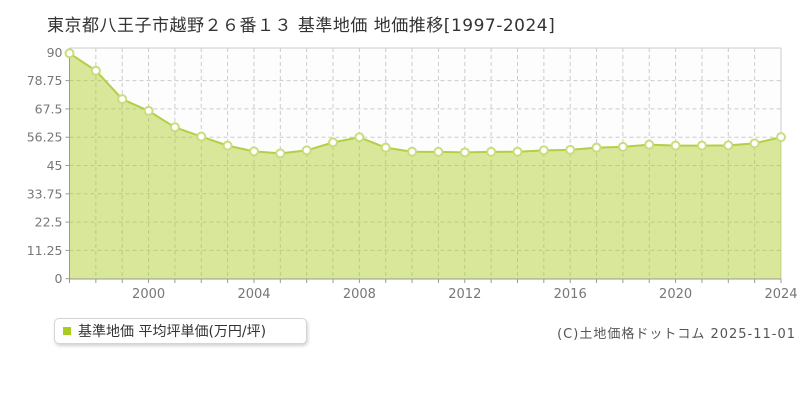 The image size is (800, 400). I want to click on y-tick-label: 11.25, so click(45, 250).